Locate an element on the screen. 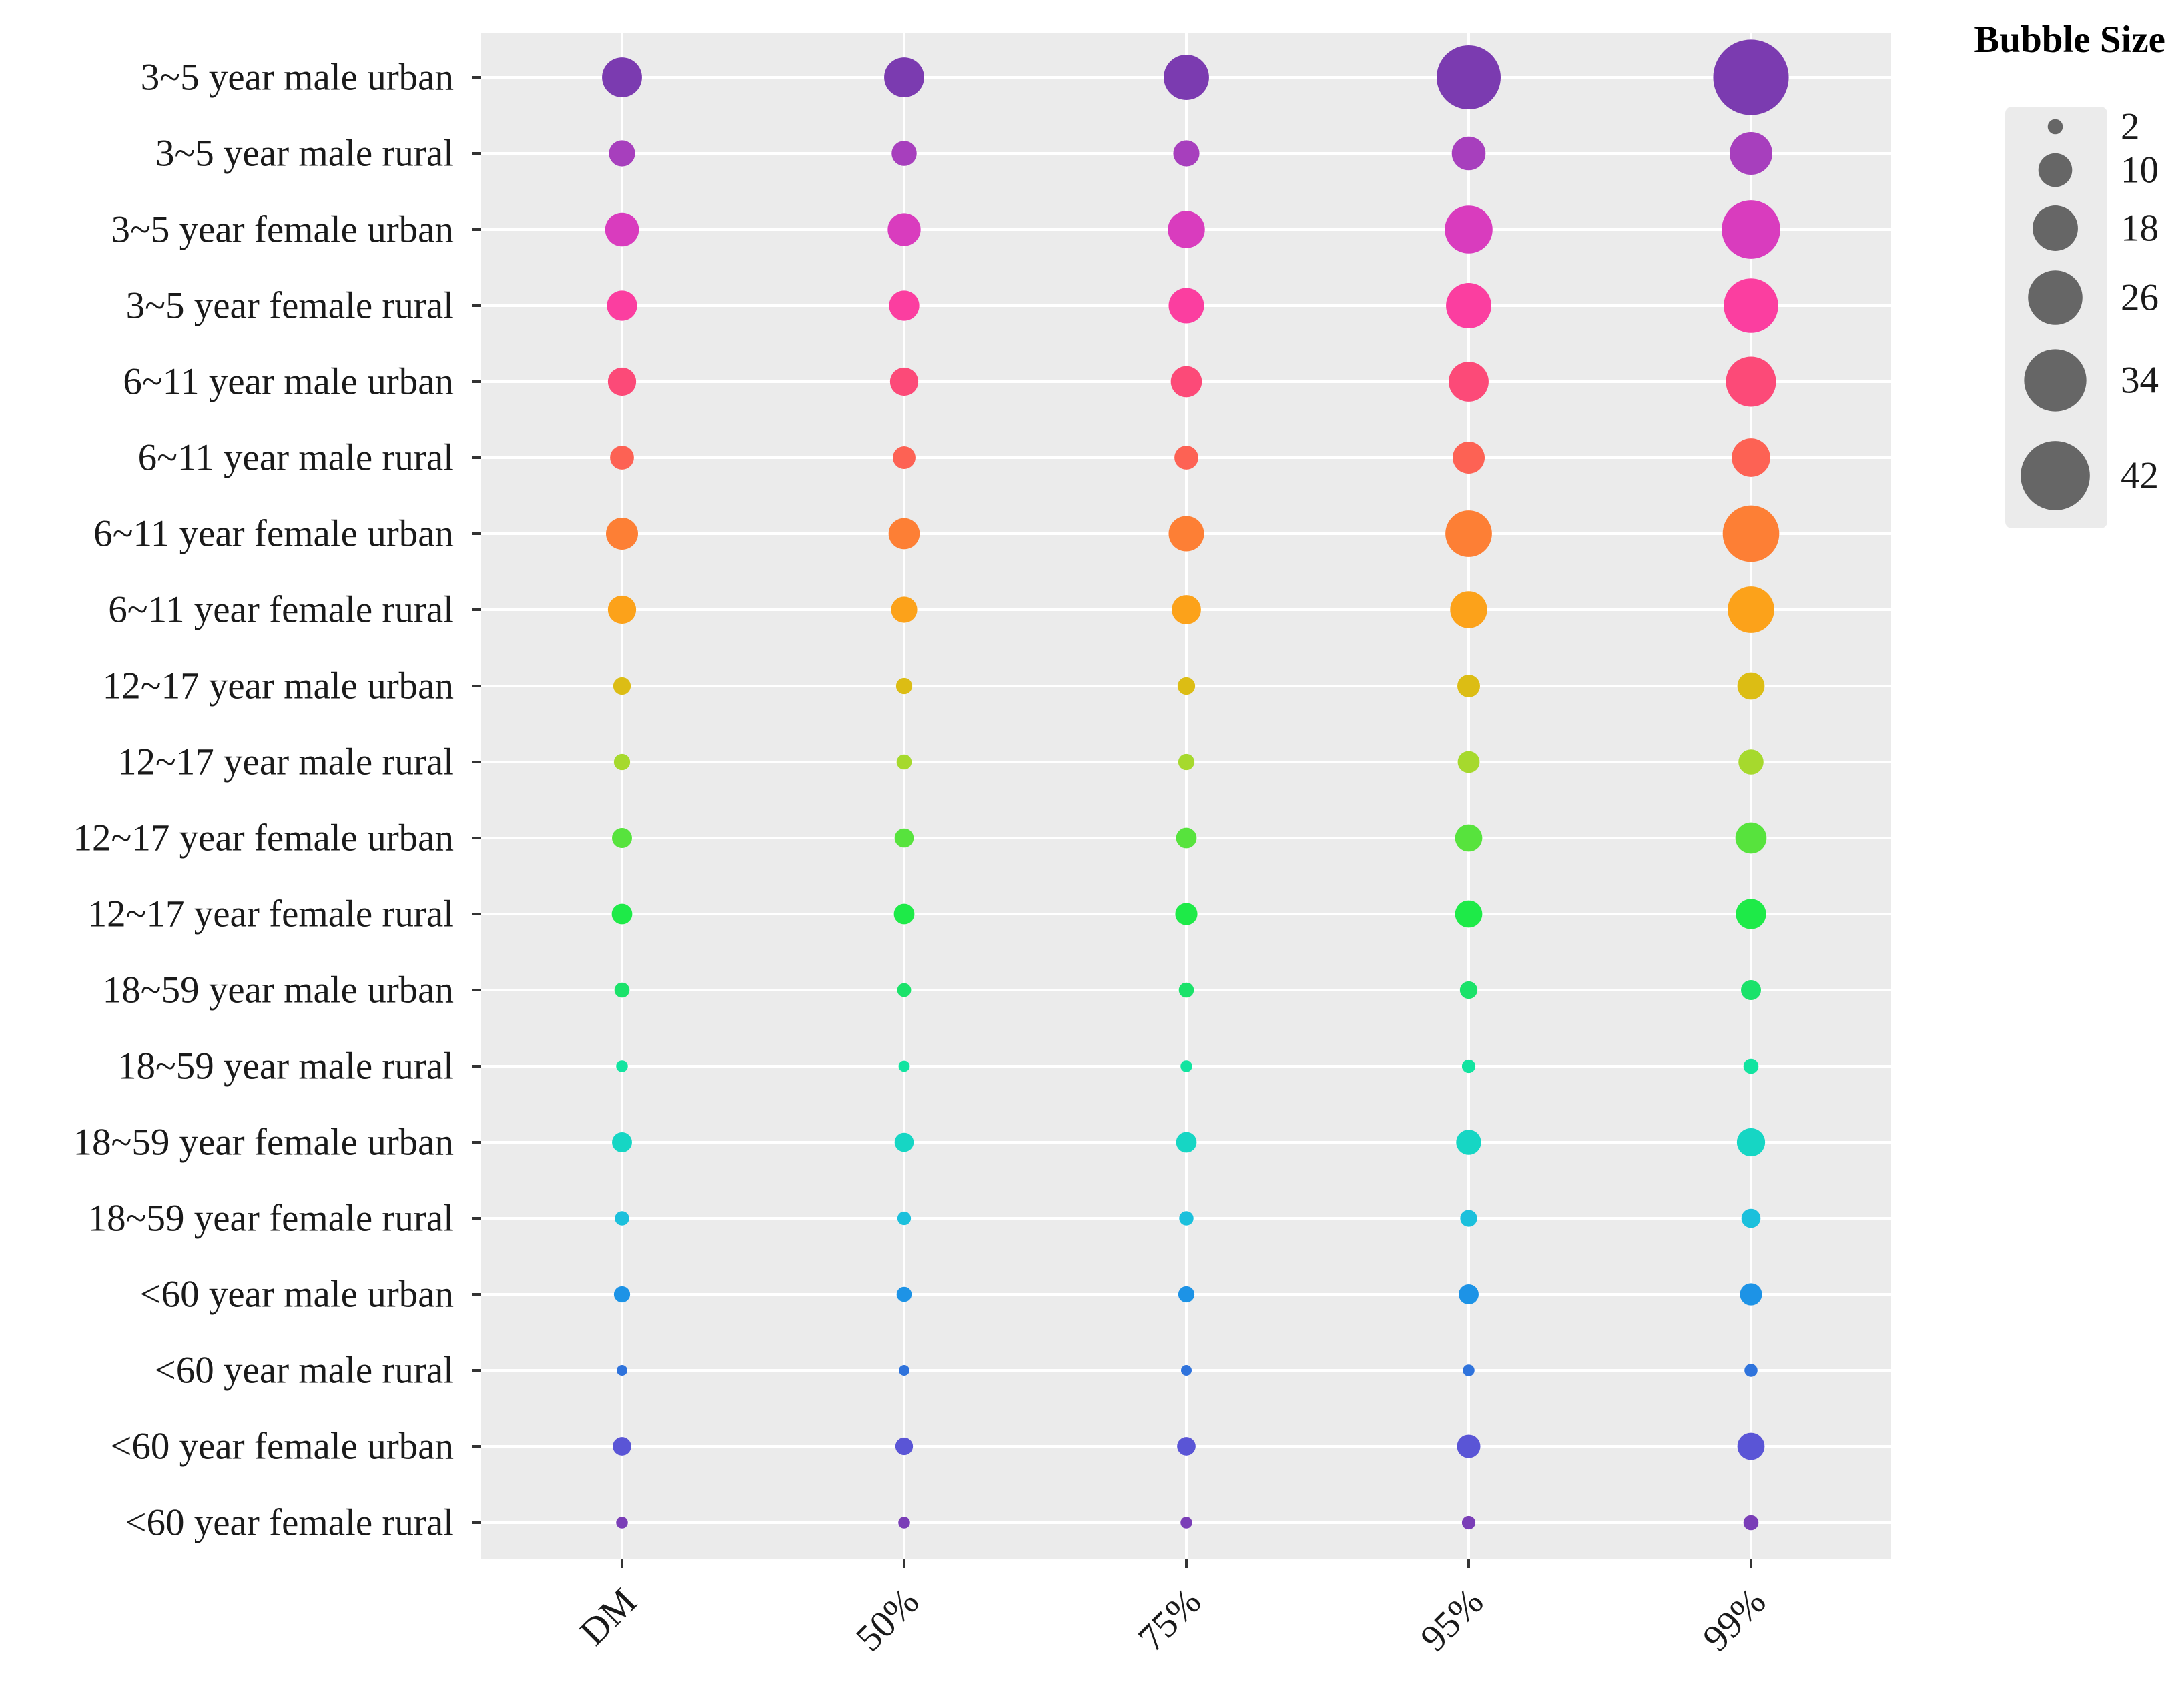  y-label-17: <60 year male rural is located at coordinates (304, 1371).